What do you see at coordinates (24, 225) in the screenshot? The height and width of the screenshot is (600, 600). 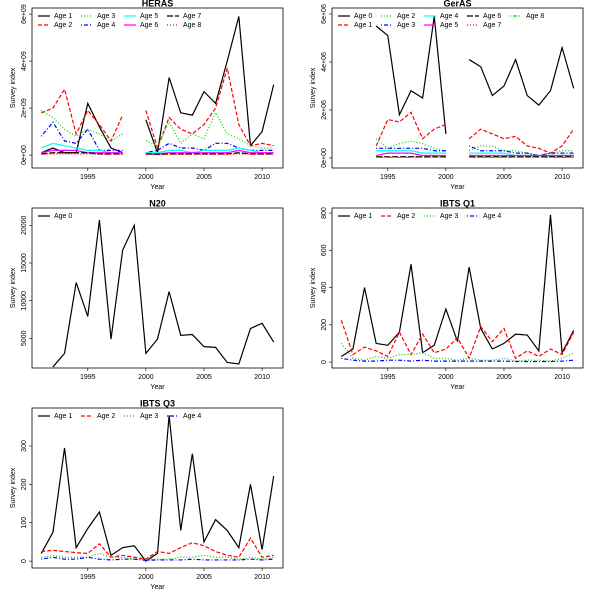 I see `y-tick-label: 20000` at bounding box center [24, 225].